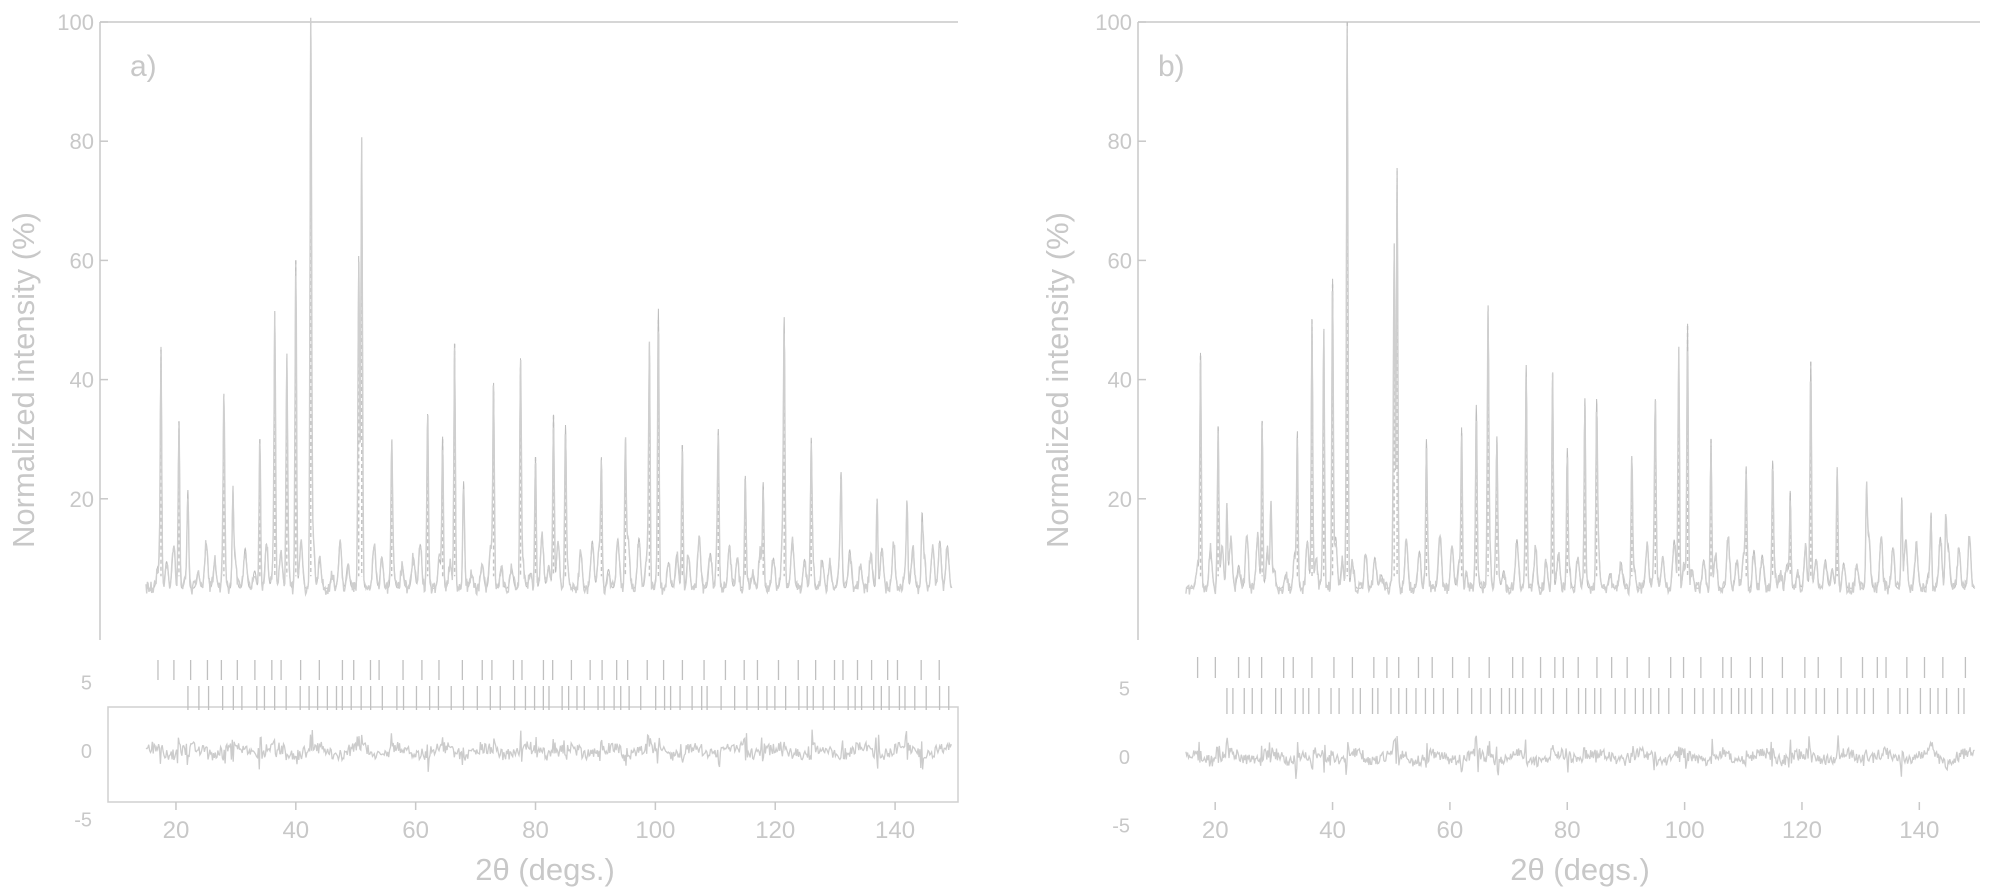  I want to click on panel-a-y-ticks: 20 40 60 80 100, so click(82, 261).